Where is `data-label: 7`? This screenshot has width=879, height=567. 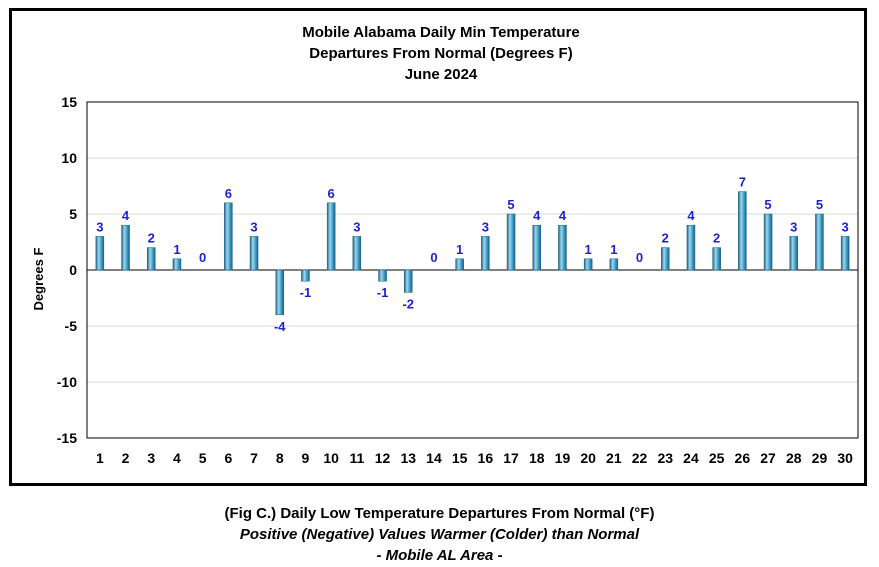 data-label: 7 is located at coordinates (742, 182).